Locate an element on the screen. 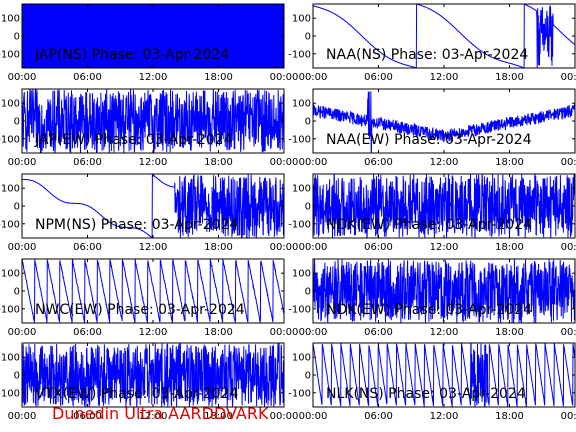 This screenshot has width=576, height=432. footer-credit: Dunedin Ultra AARDDVARK is located at coordinates (160, 413).